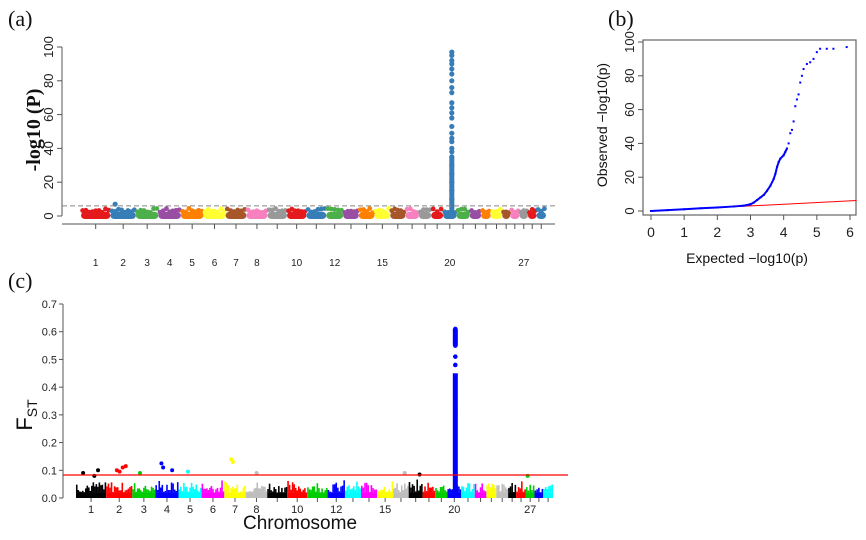  I want to click on y-axis-title-main: F, so click(24, 423).